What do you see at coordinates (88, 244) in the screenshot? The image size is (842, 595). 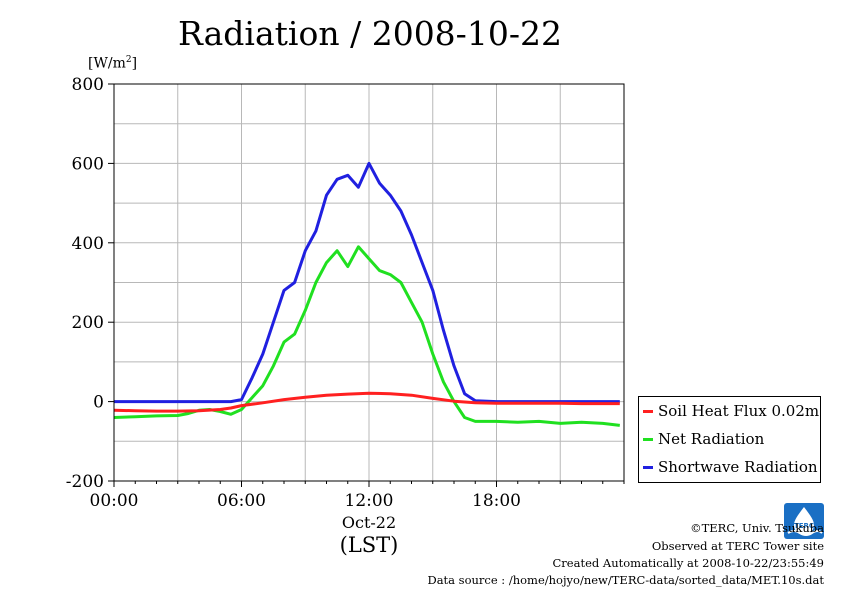 I see `y-tick-label: 400` at bounding box center [88, 244].